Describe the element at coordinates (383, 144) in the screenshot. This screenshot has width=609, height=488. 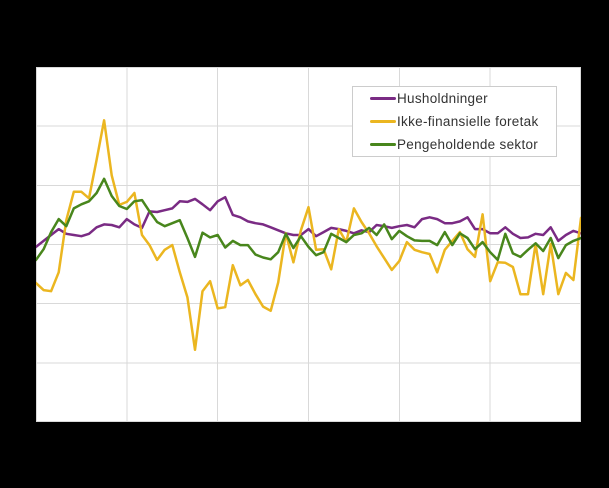
I see `legend-swatch-pengeholdende-sektor` at that location.